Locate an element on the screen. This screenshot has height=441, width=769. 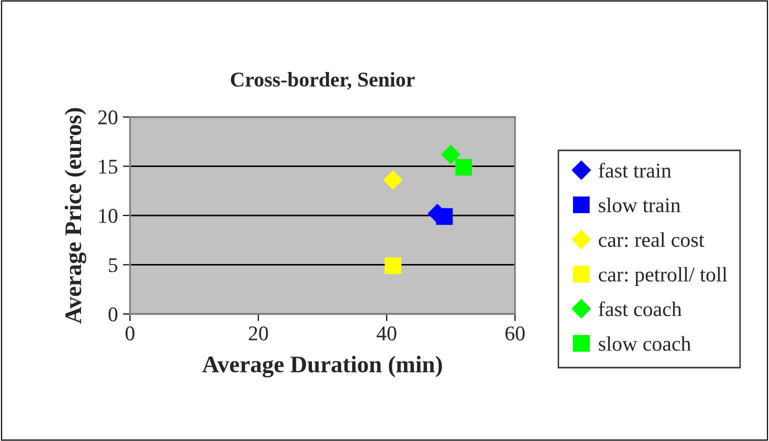
y-tick-label: 5 is located at coordinates (113, 265).